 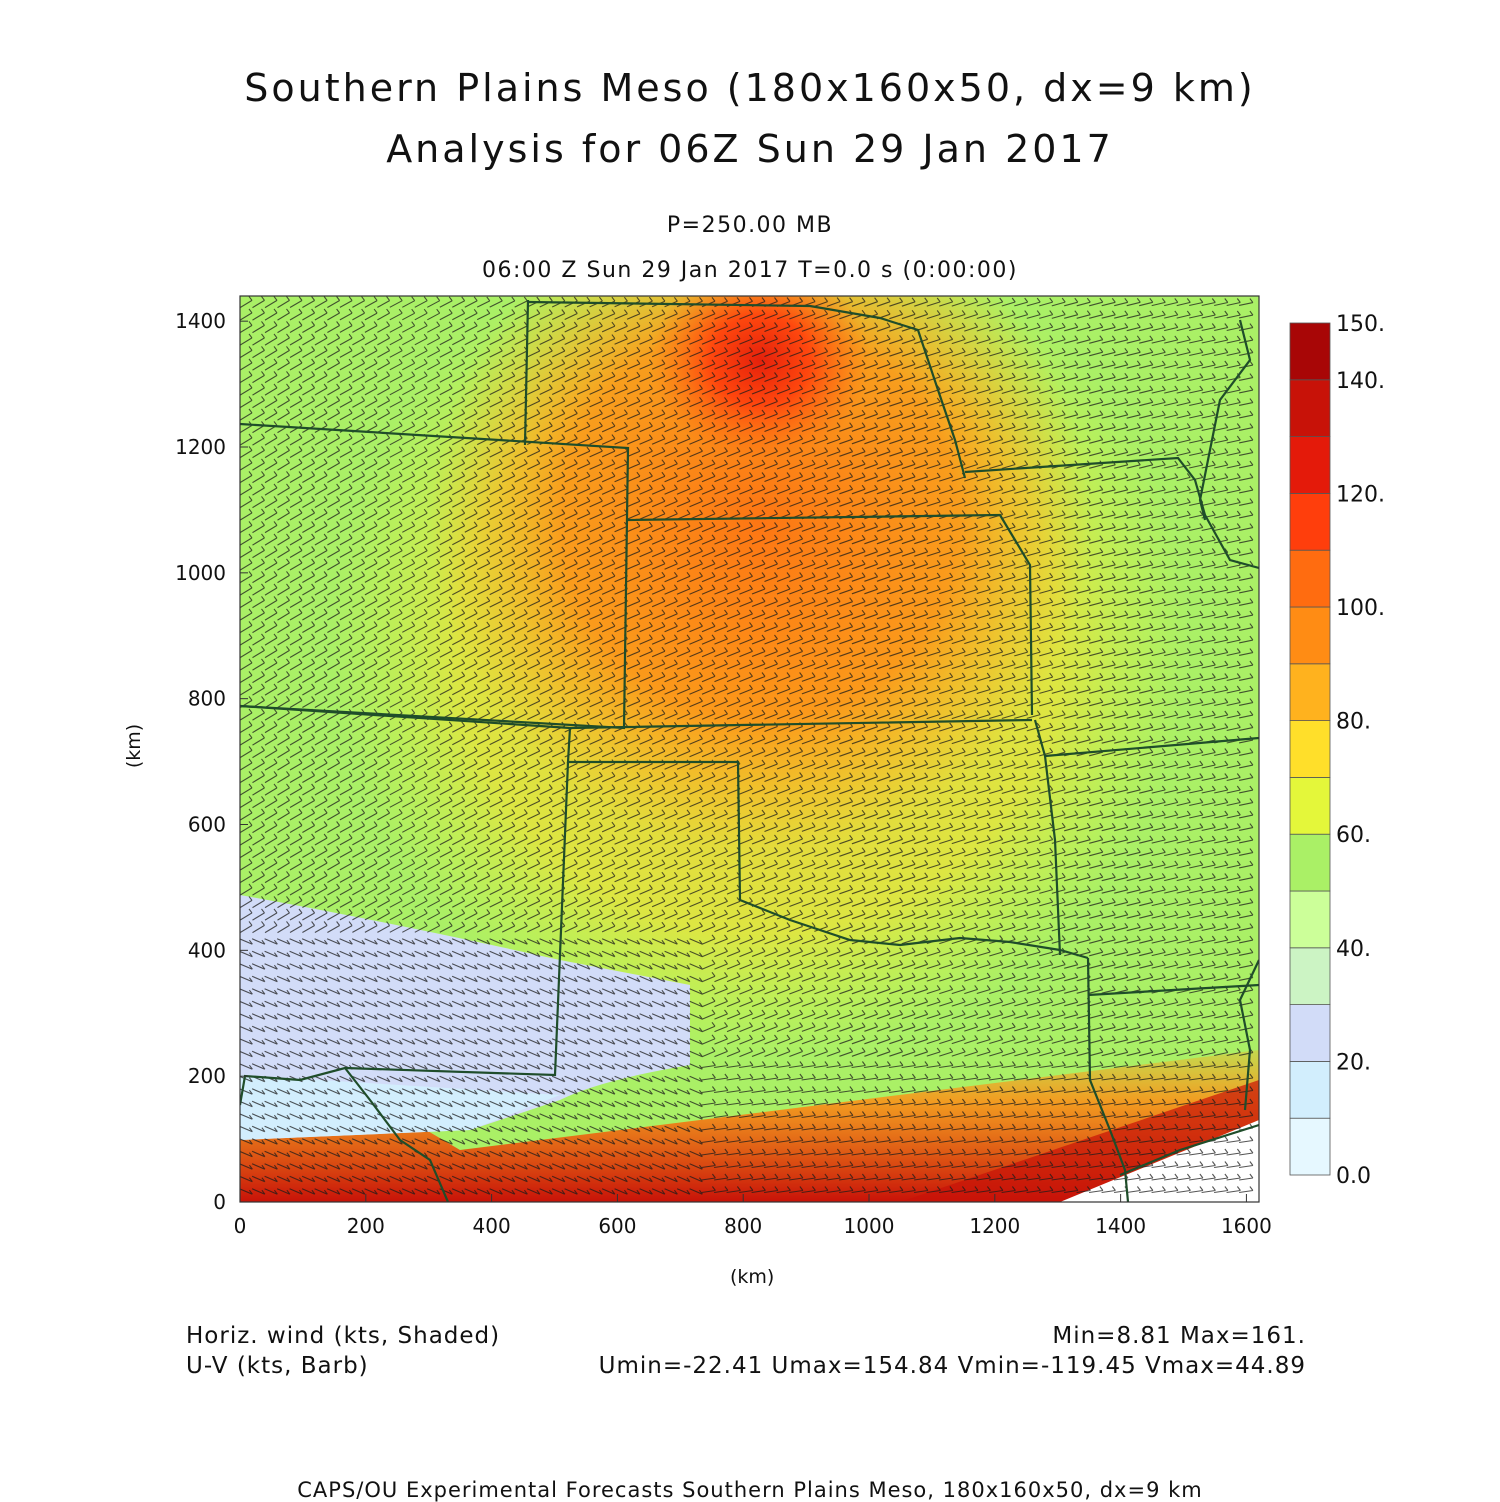 What do you see at coordinates (200, 447) in the screenshot?
I see `y-tick-label: 1200` at bounding box center [200, 447].